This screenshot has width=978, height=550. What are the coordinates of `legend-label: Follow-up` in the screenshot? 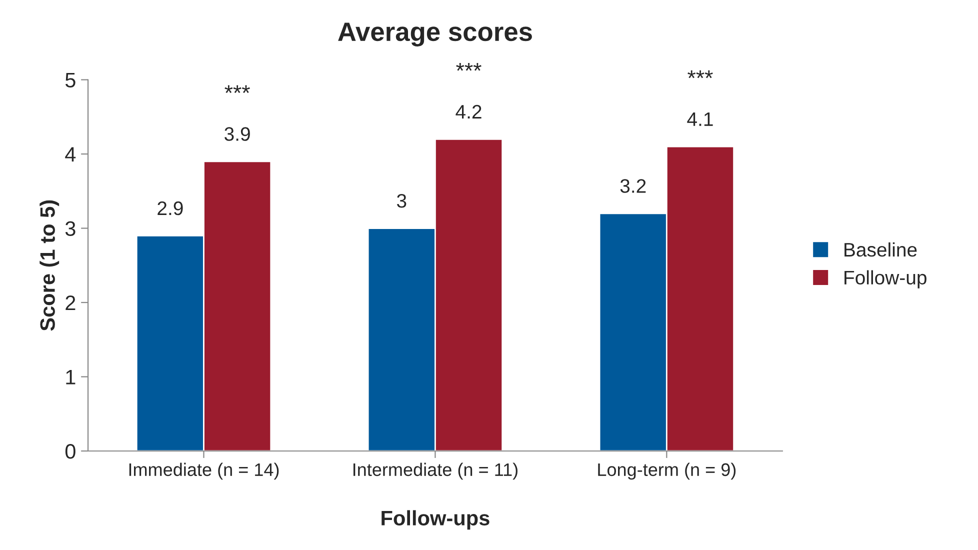 It's located at (885, 279).